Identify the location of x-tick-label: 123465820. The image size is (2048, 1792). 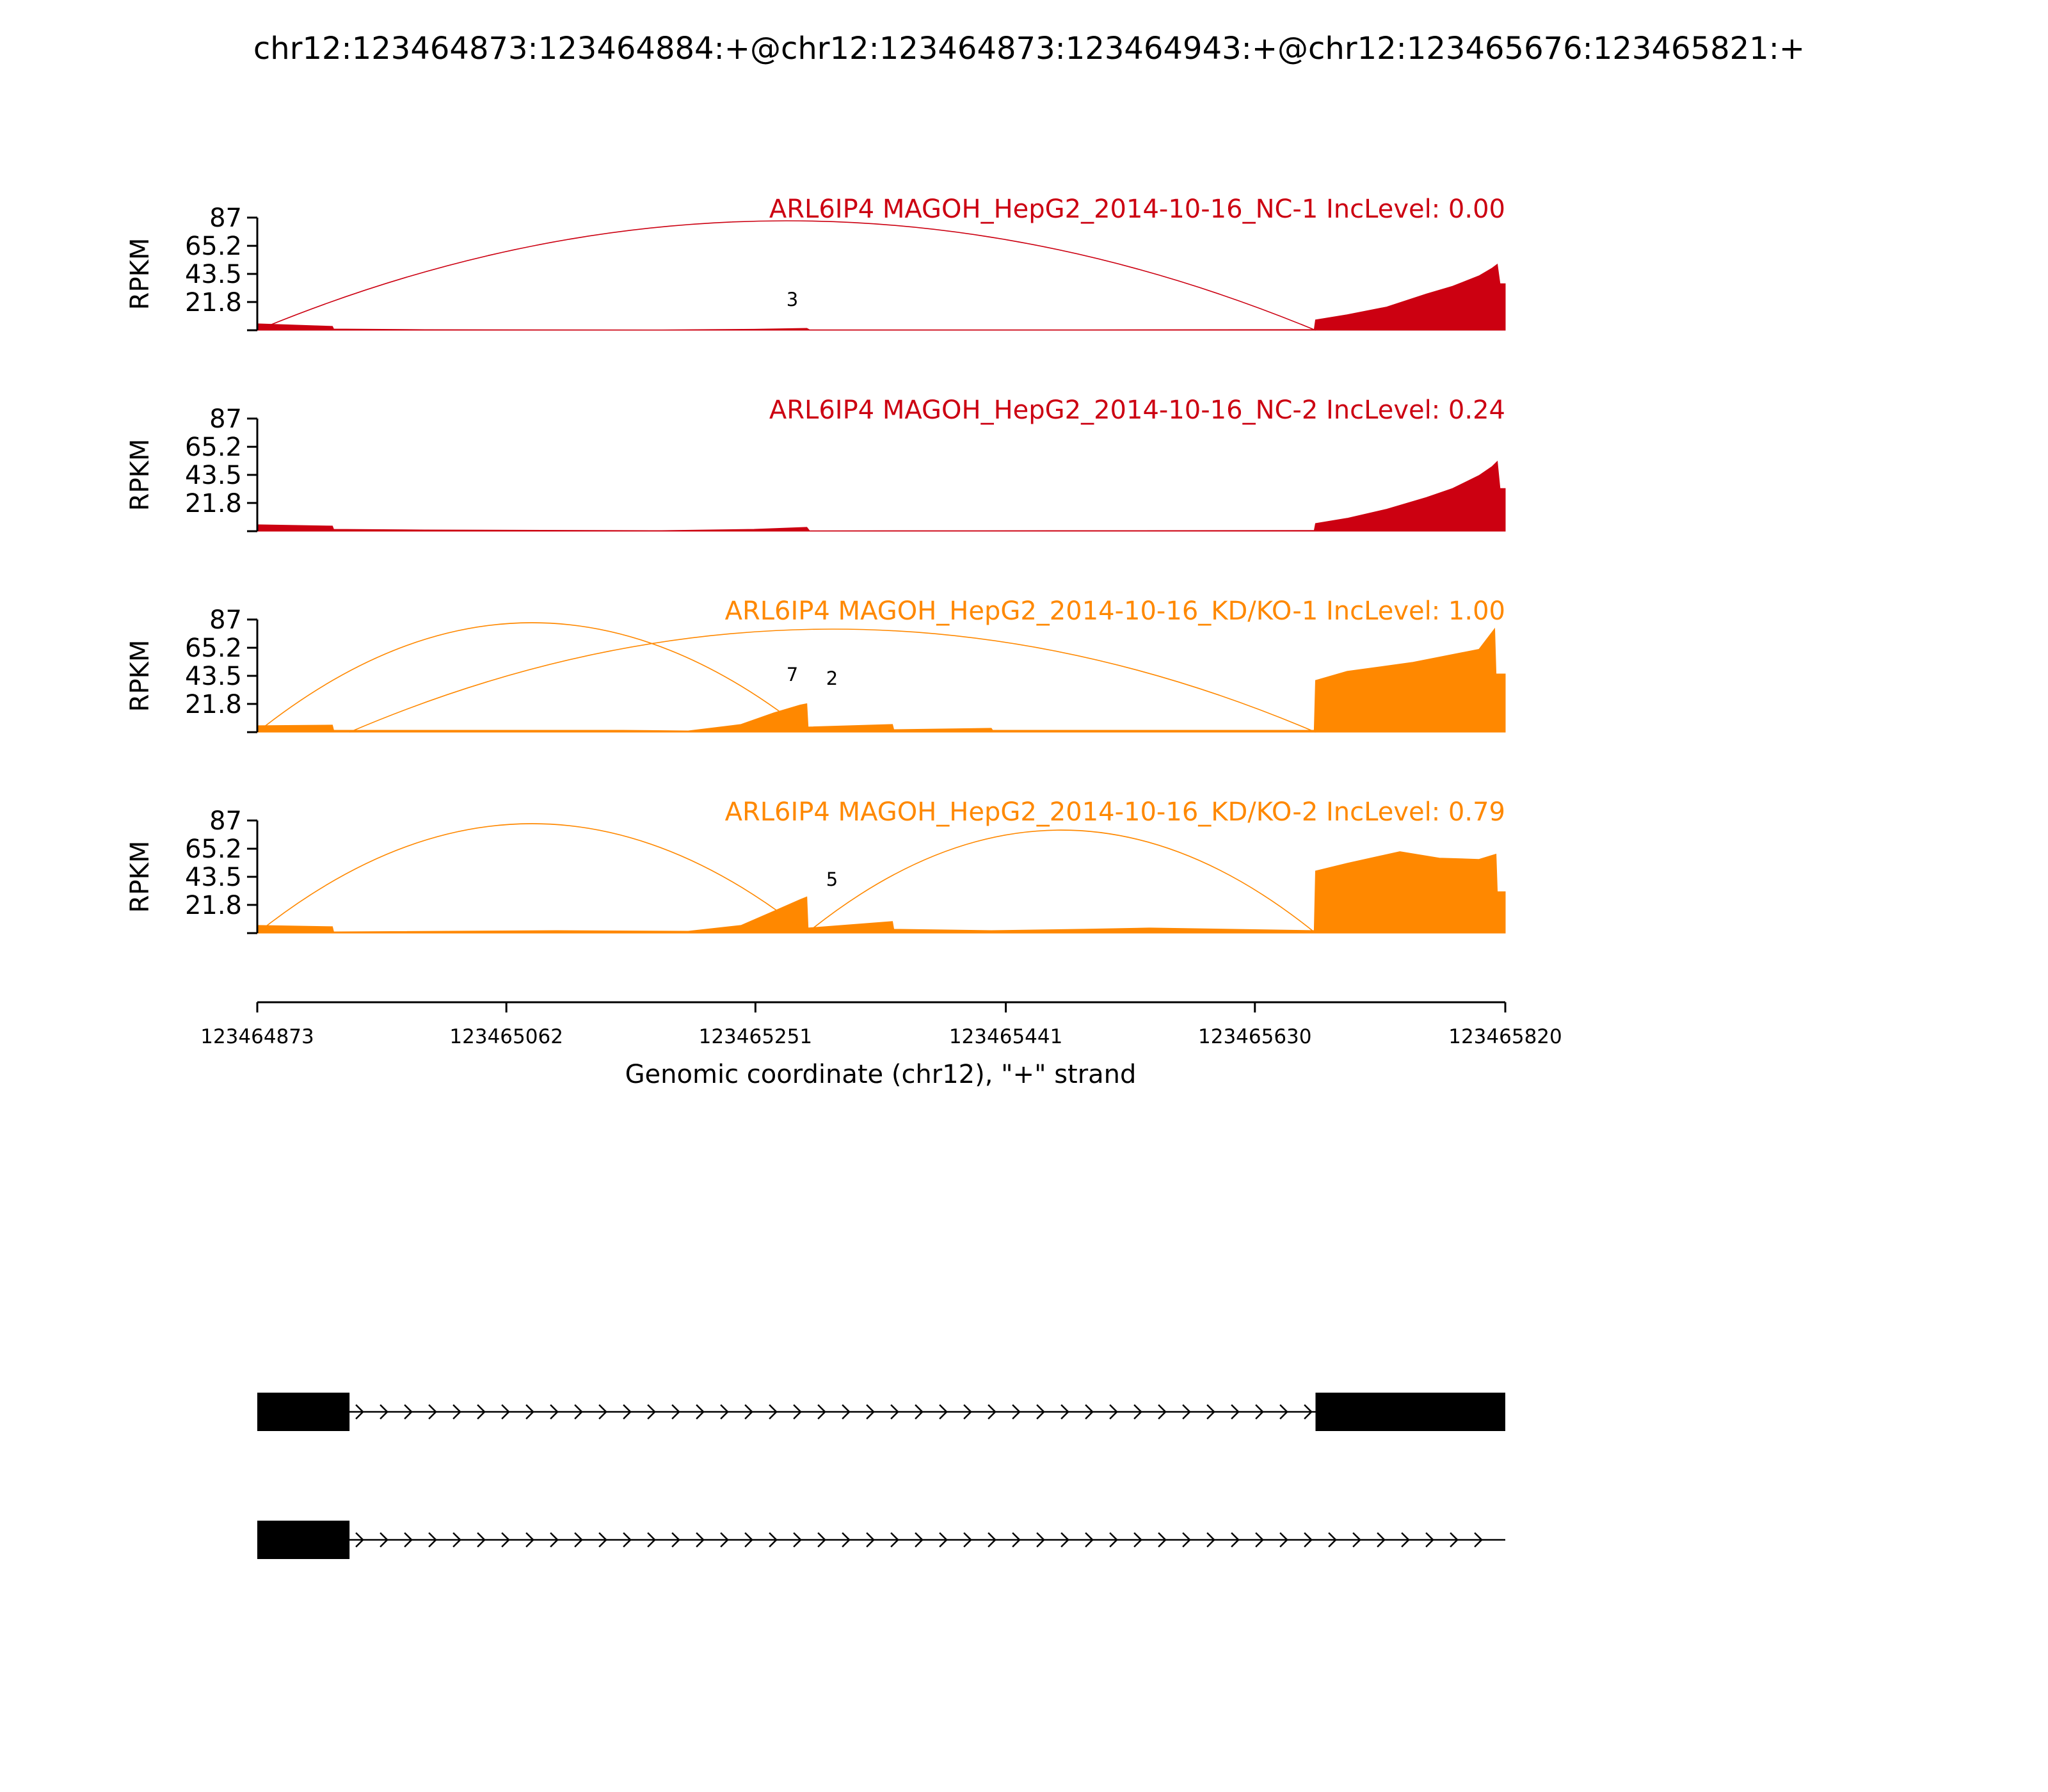
(1505, 1036).